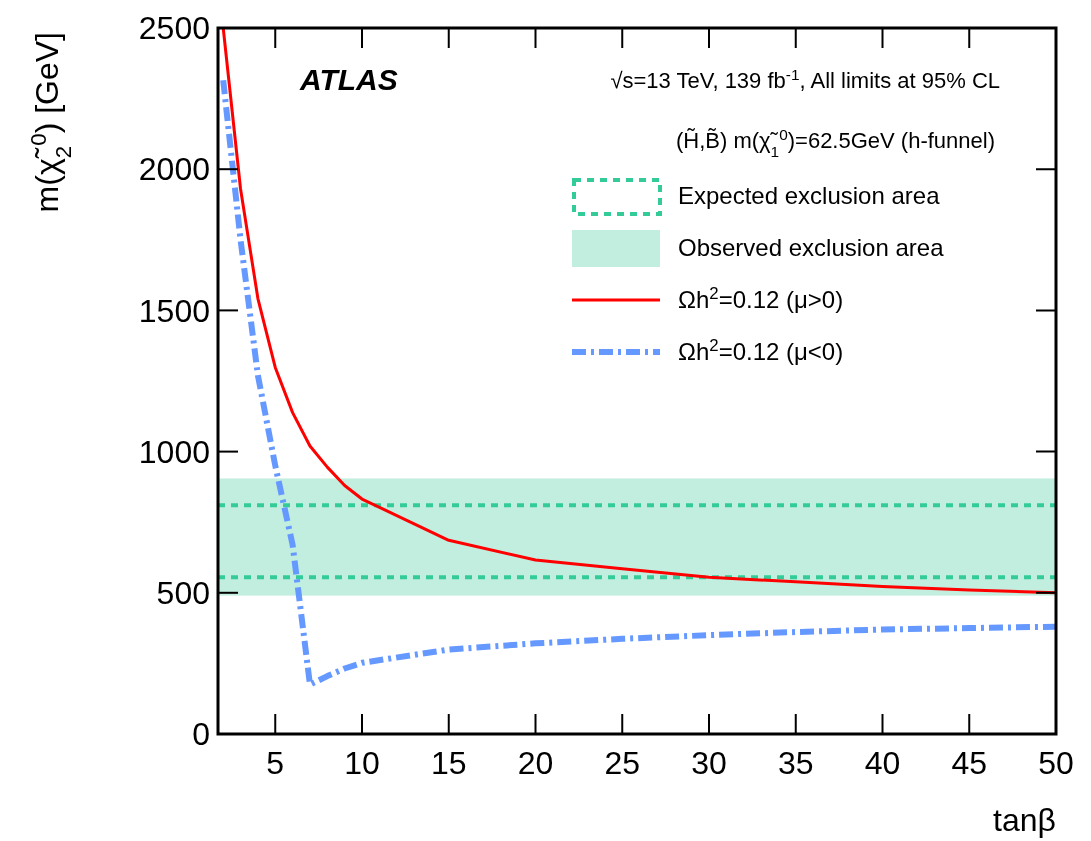 The width and height of the screenshot is (1091, 841). Describe the element at coordinates (811, 248) in the screenshot. I see `legend-label: Observed exclusion area` at that location.